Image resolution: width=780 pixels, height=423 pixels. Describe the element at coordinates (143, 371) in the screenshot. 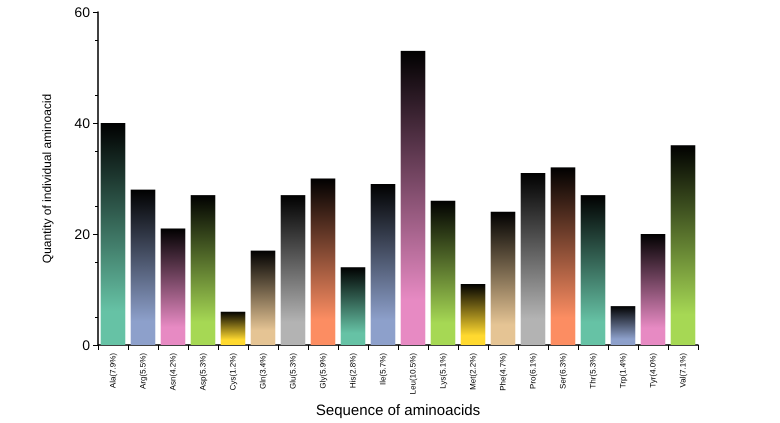

I see `x-tick-label: Arg(5.5%)` at that location.